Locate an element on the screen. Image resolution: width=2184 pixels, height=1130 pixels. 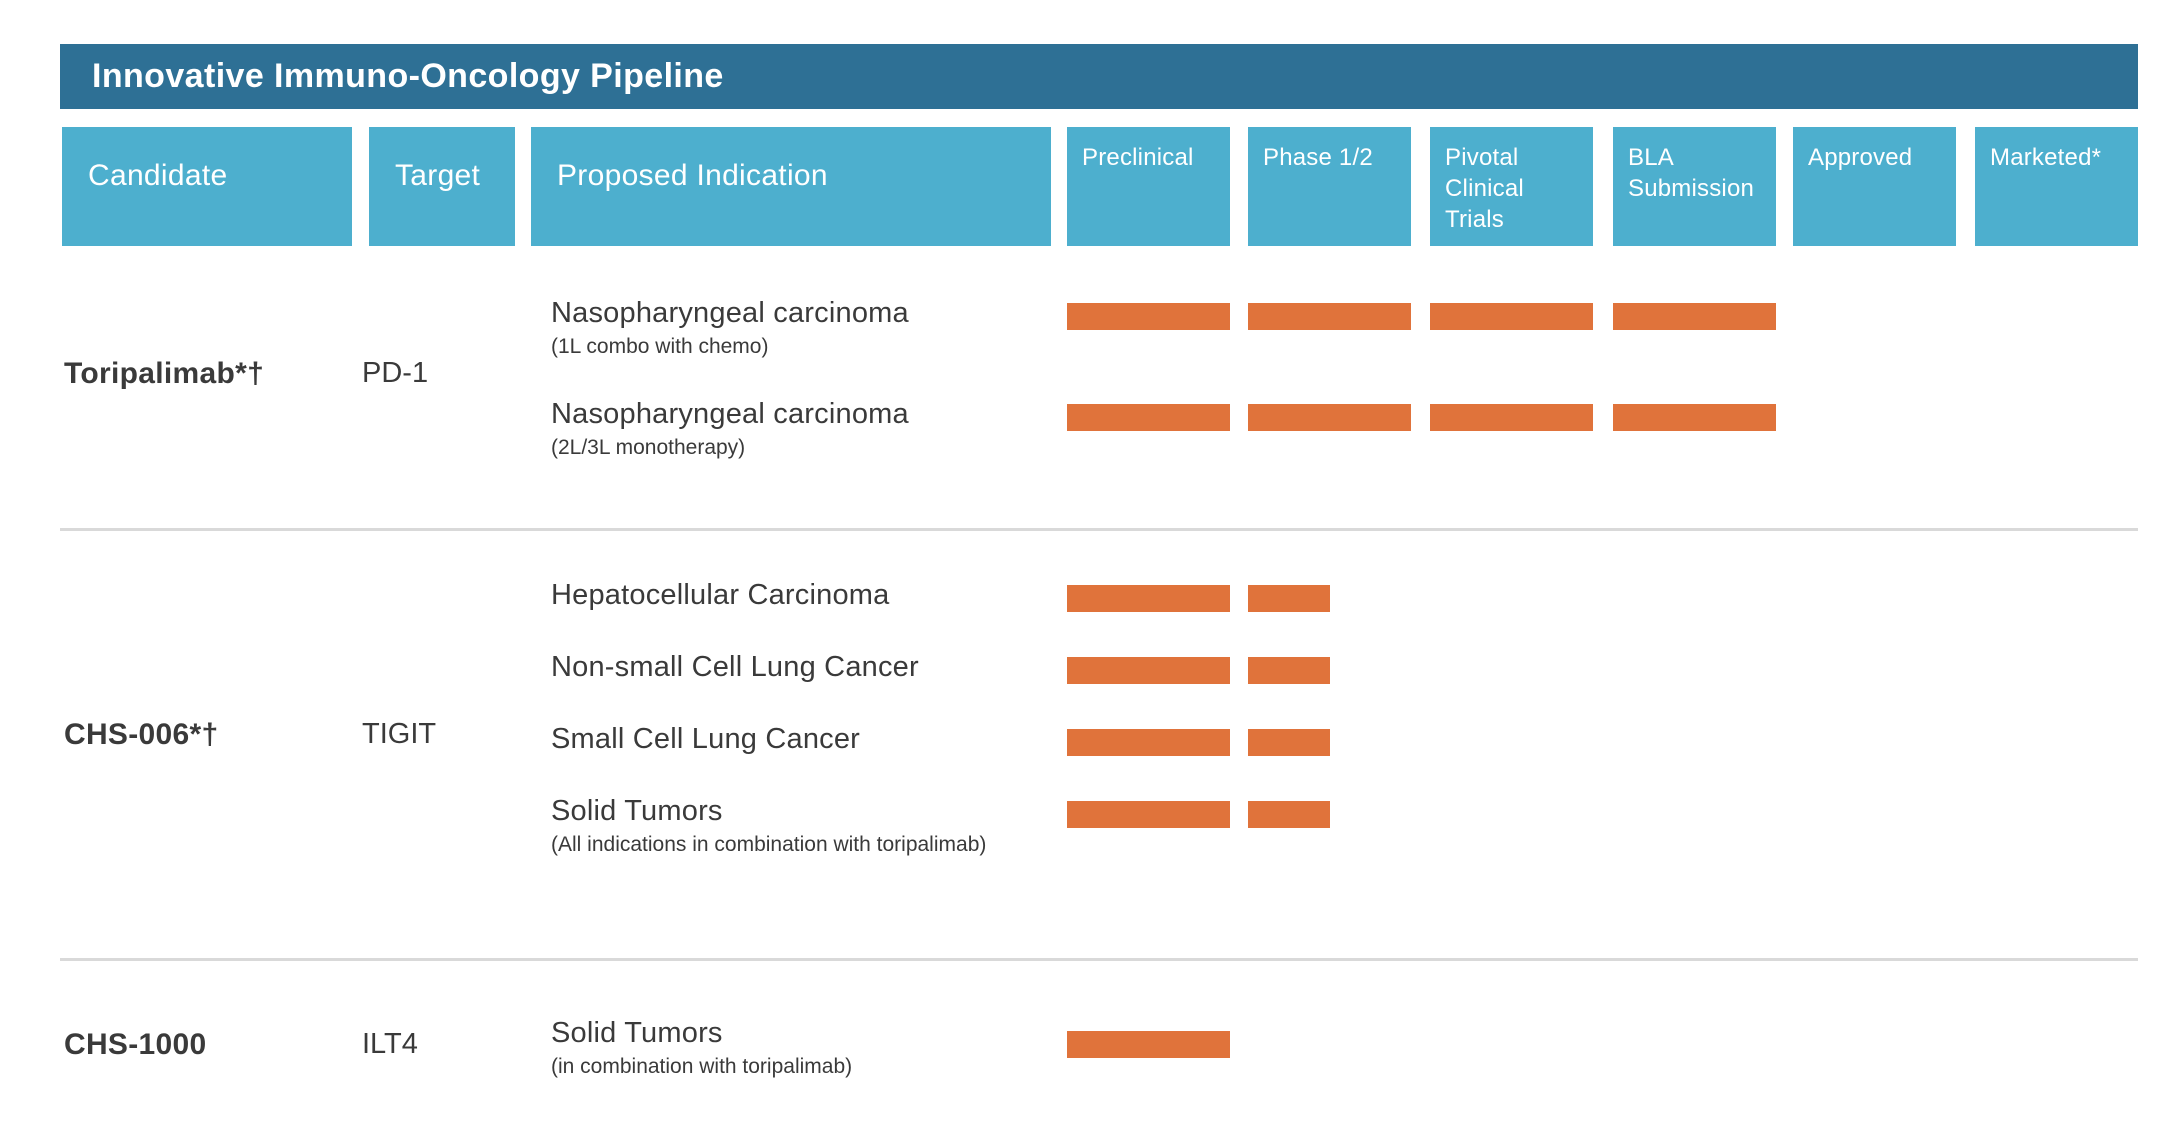
column-header-marketed: Marketed* is located at coordinates (2056, 186).